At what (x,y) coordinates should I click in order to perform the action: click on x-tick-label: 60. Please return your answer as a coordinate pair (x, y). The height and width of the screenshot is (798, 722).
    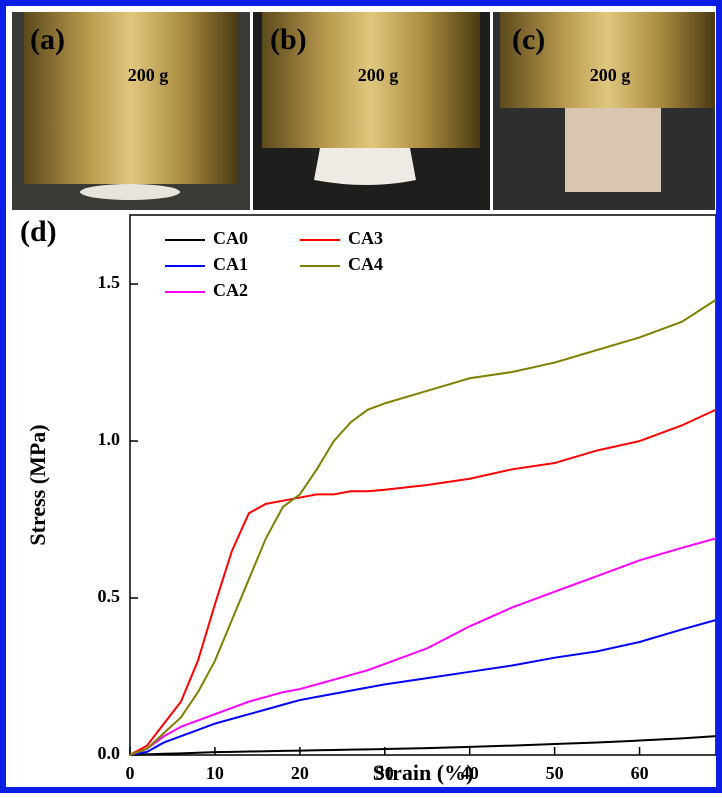
    Looking at the image, I should click on (640, 773).